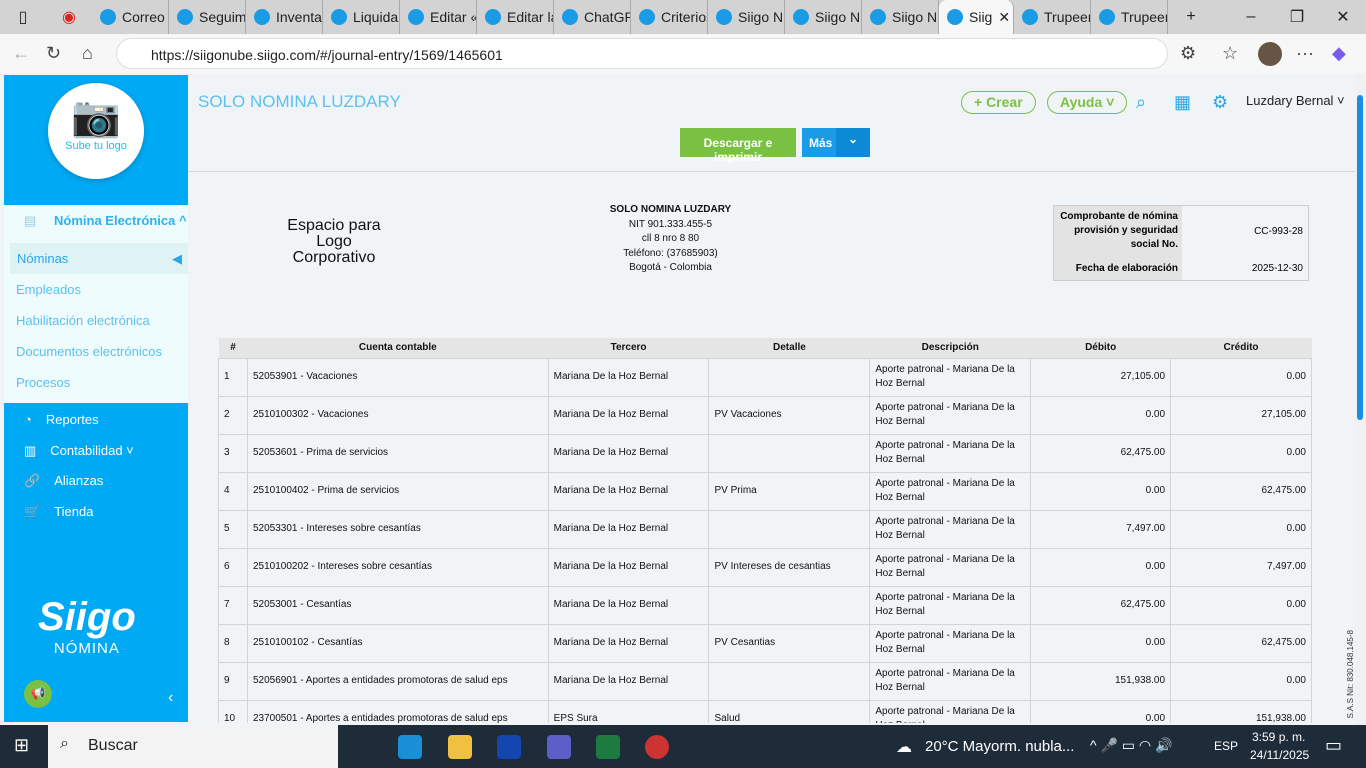  Describe the element at coordinates (1220, 102) in the screenshot. I see `gear-icon: ⚙` at that location.